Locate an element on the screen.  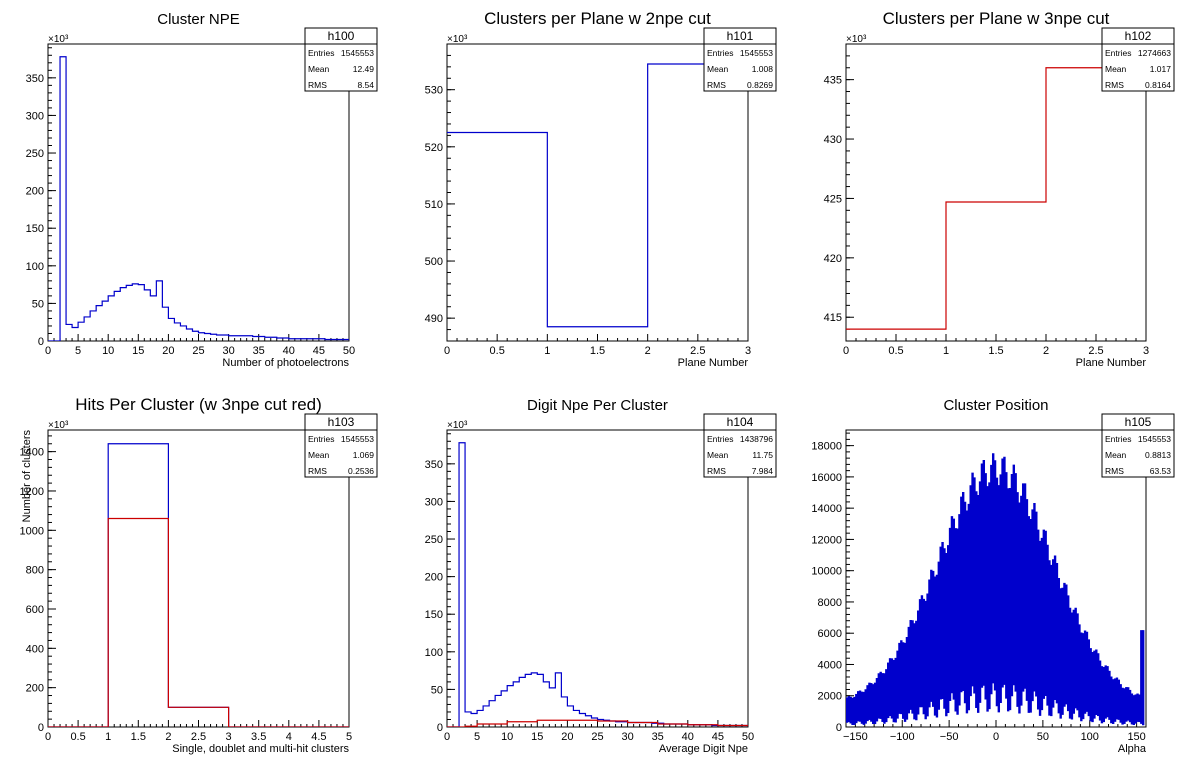
y-tick-label: 510 is located at coordinates (434, 205).